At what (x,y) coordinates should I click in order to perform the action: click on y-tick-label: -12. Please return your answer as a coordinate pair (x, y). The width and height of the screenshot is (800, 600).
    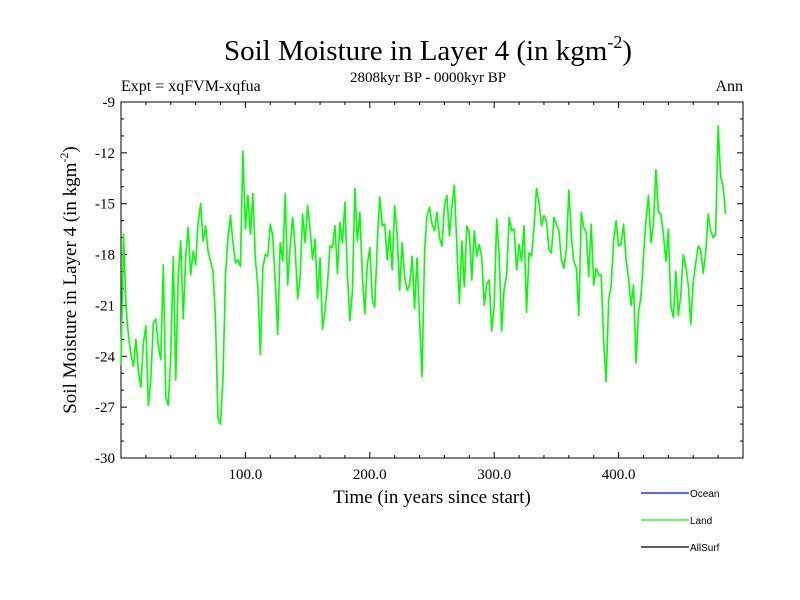
    Looking at the image, I should click on (105, 154).